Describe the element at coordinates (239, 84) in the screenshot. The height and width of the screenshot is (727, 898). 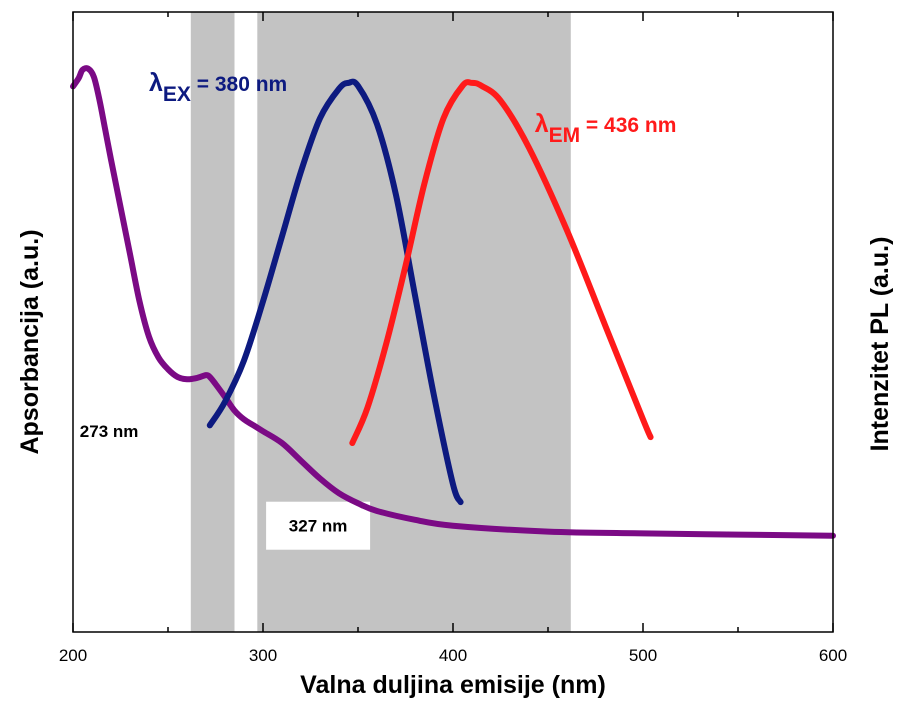
I see `peak-label-value: = 380 nm` at that location.